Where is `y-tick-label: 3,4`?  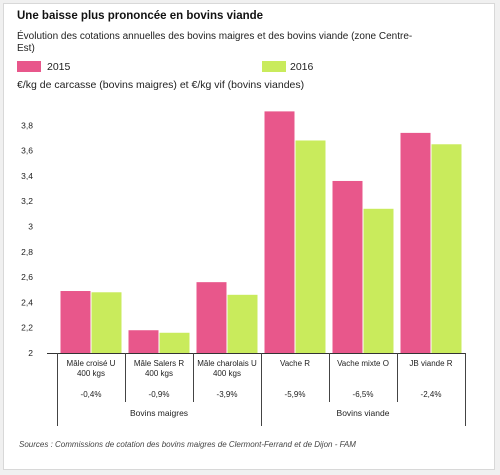 y-tick-label: 3,4 is located at coordinates (27, 176).